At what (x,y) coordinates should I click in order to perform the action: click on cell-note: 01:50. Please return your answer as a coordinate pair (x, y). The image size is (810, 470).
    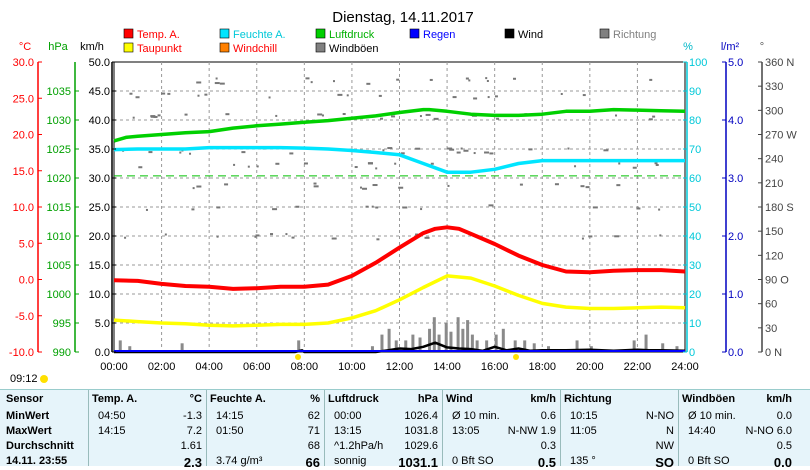
    Looking at the image, I should click on (230, 431).